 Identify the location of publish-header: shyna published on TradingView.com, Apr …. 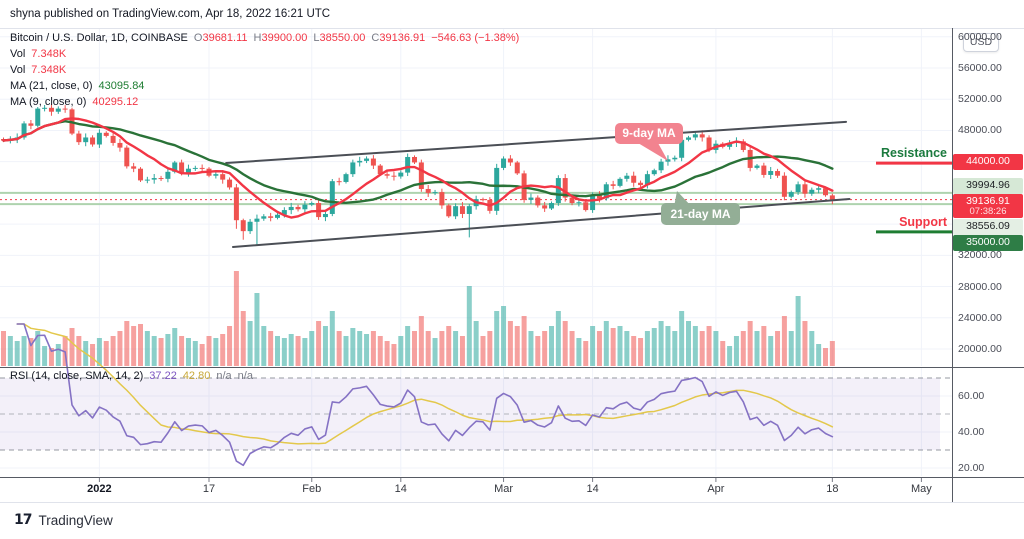
(170, 14).